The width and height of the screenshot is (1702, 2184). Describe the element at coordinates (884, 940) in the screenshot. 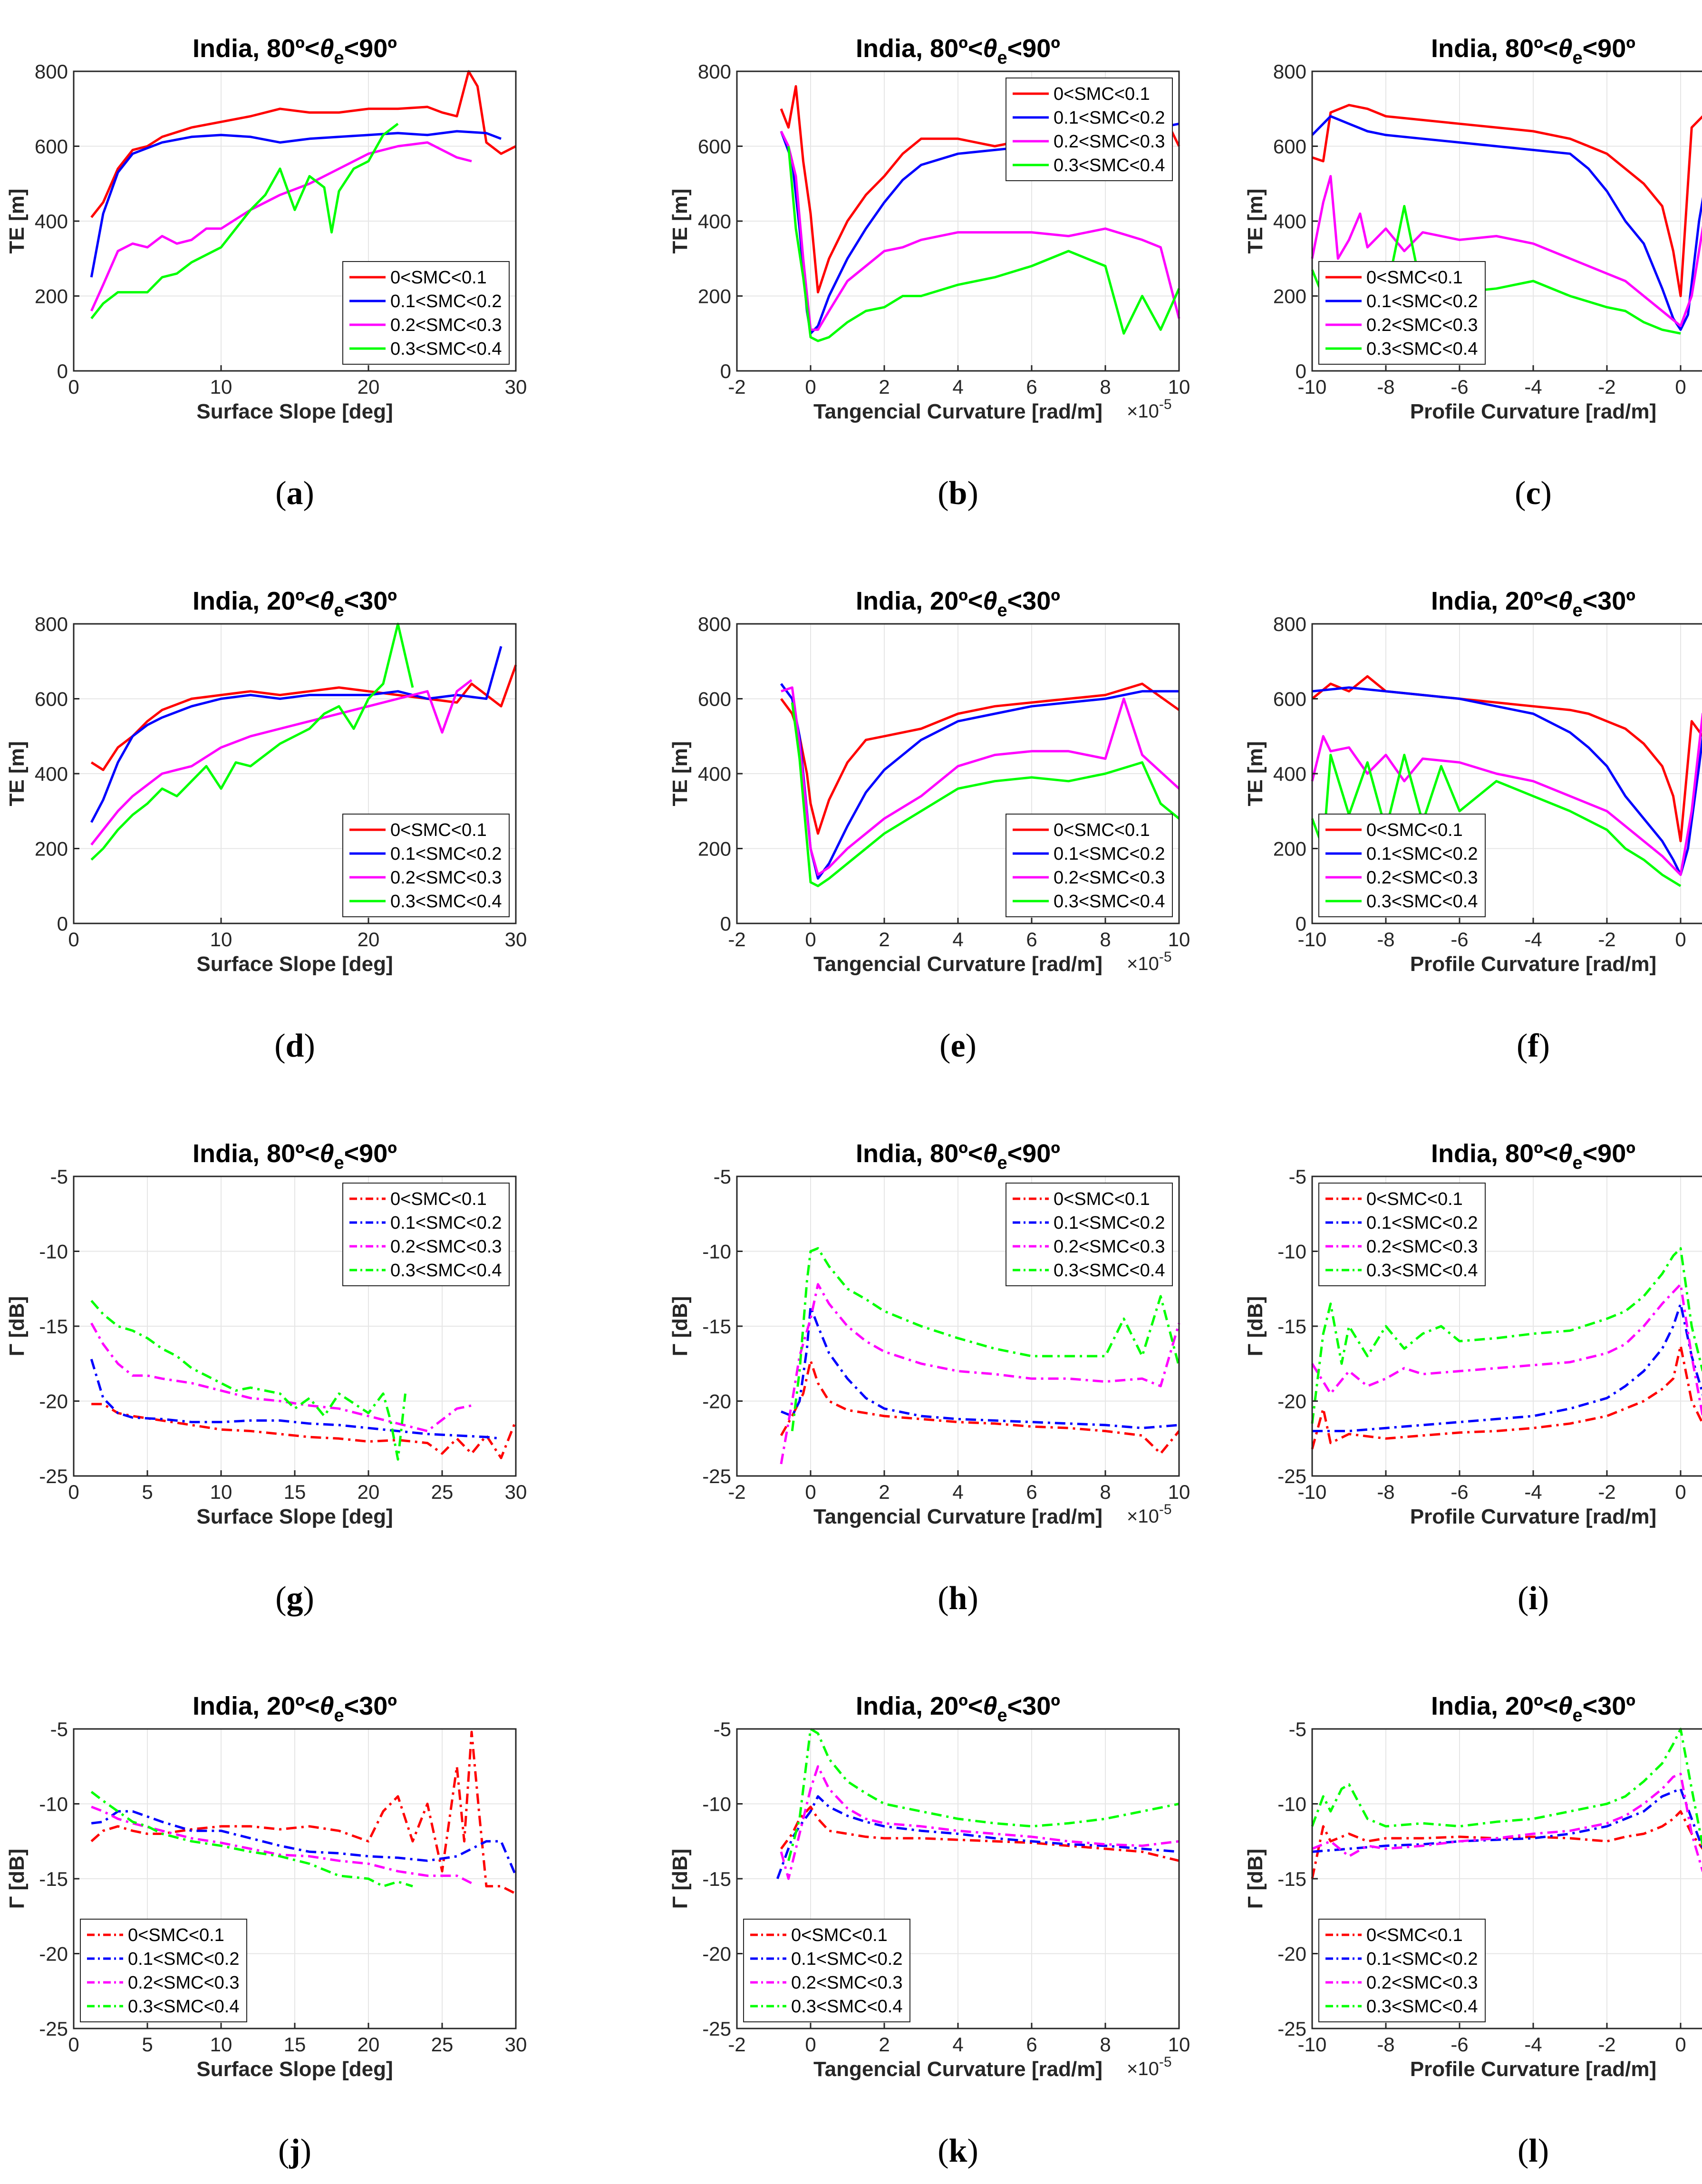

I see `x-tick-label: 2` at that location.